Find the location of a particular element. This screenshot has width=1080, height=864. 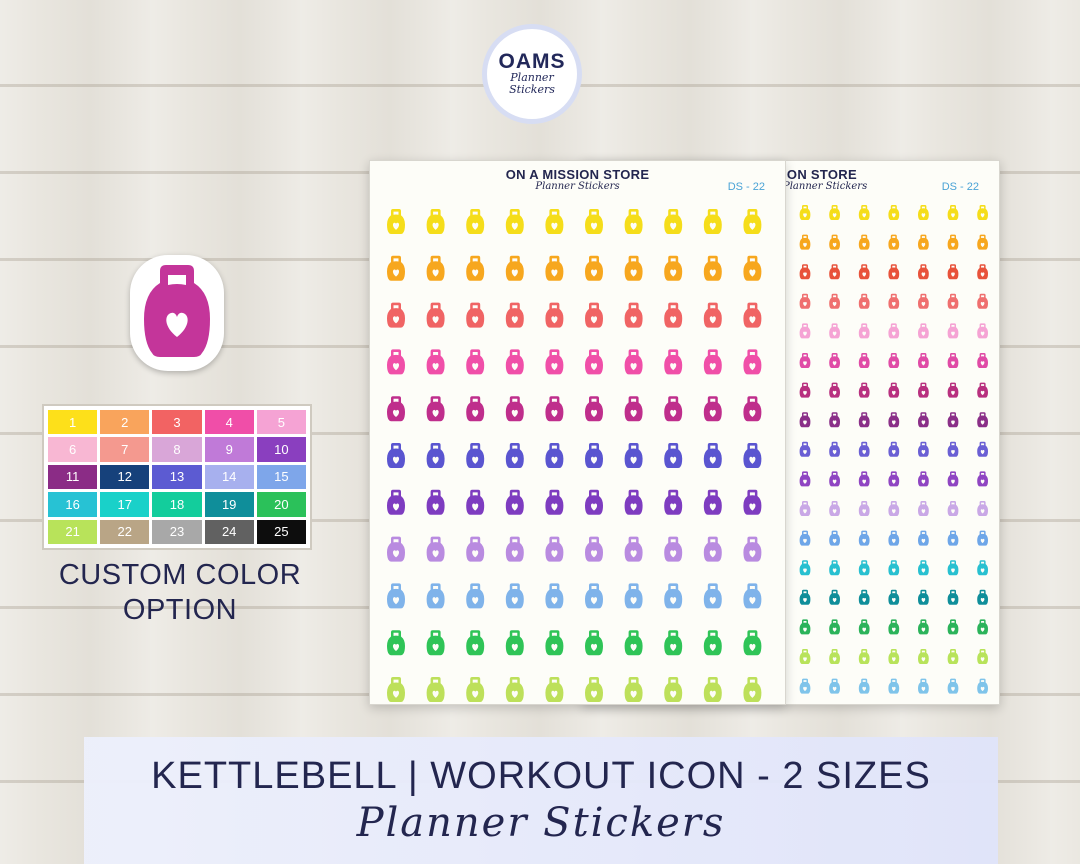

color-swatch-2: 2 is located at coordinates (125, 422).